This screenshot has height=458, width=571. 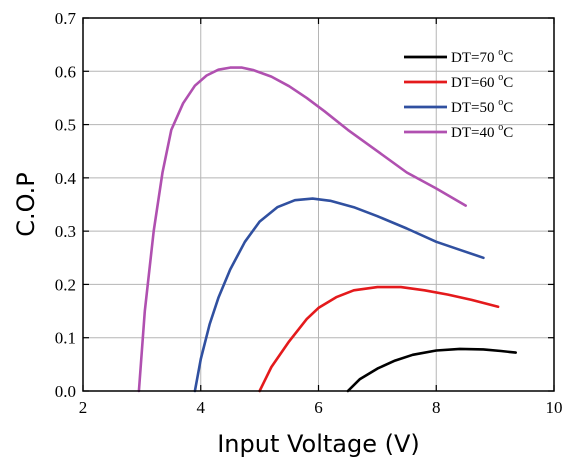 I want to click on y-axis-title: C.O.P, so click(x=26, y=204).